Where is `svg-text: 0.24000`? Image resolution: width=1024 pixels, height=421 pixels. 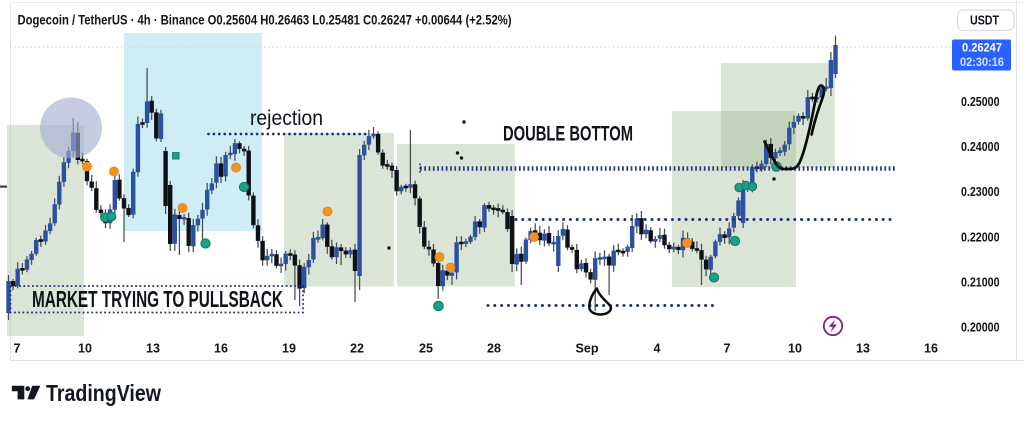 svg-text: 0.24000 is located at coordinates (980, 147).